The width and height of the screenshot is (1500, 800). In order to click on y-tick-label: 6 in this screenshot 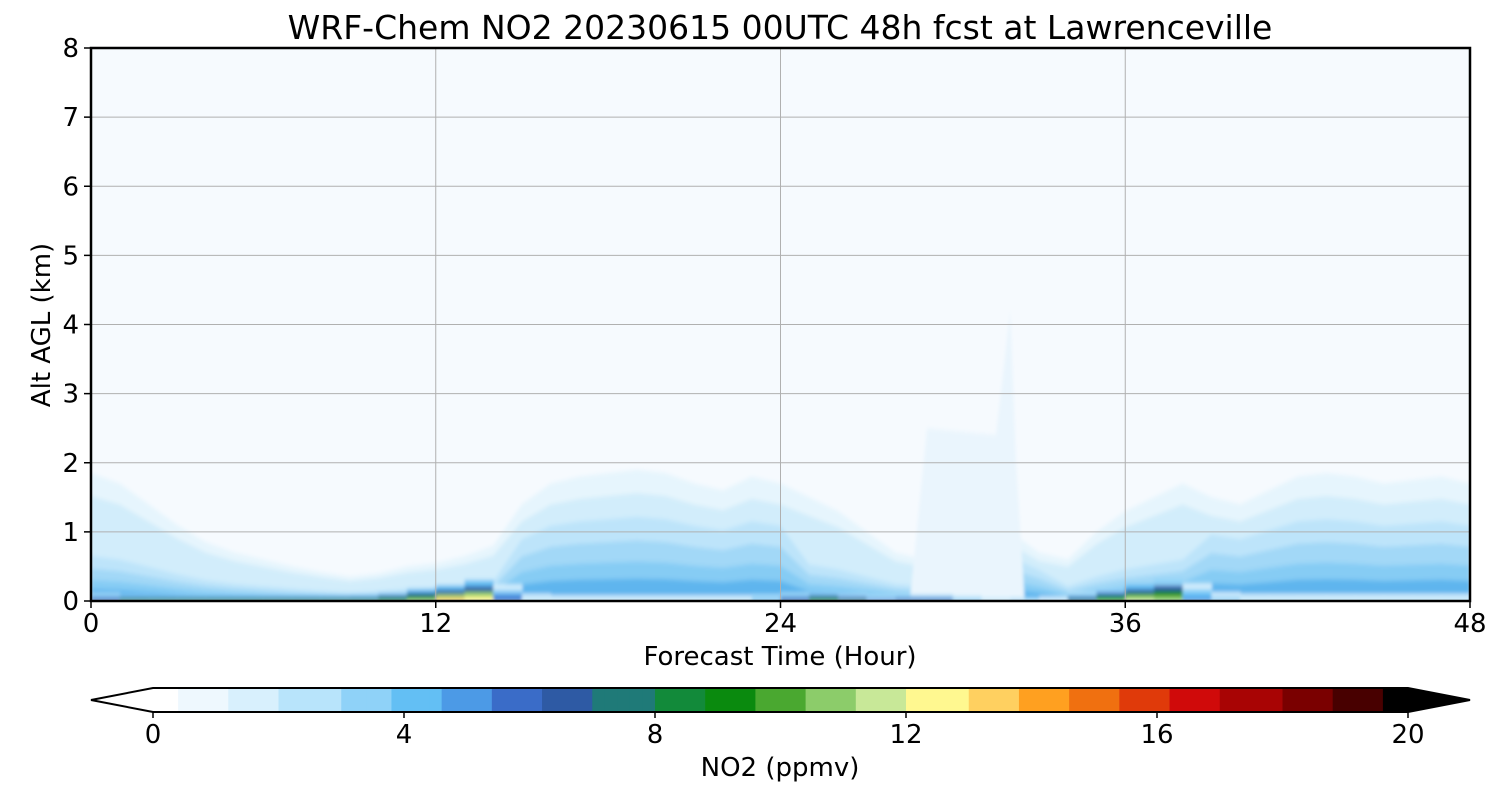, I will do `click(70, 187)`.